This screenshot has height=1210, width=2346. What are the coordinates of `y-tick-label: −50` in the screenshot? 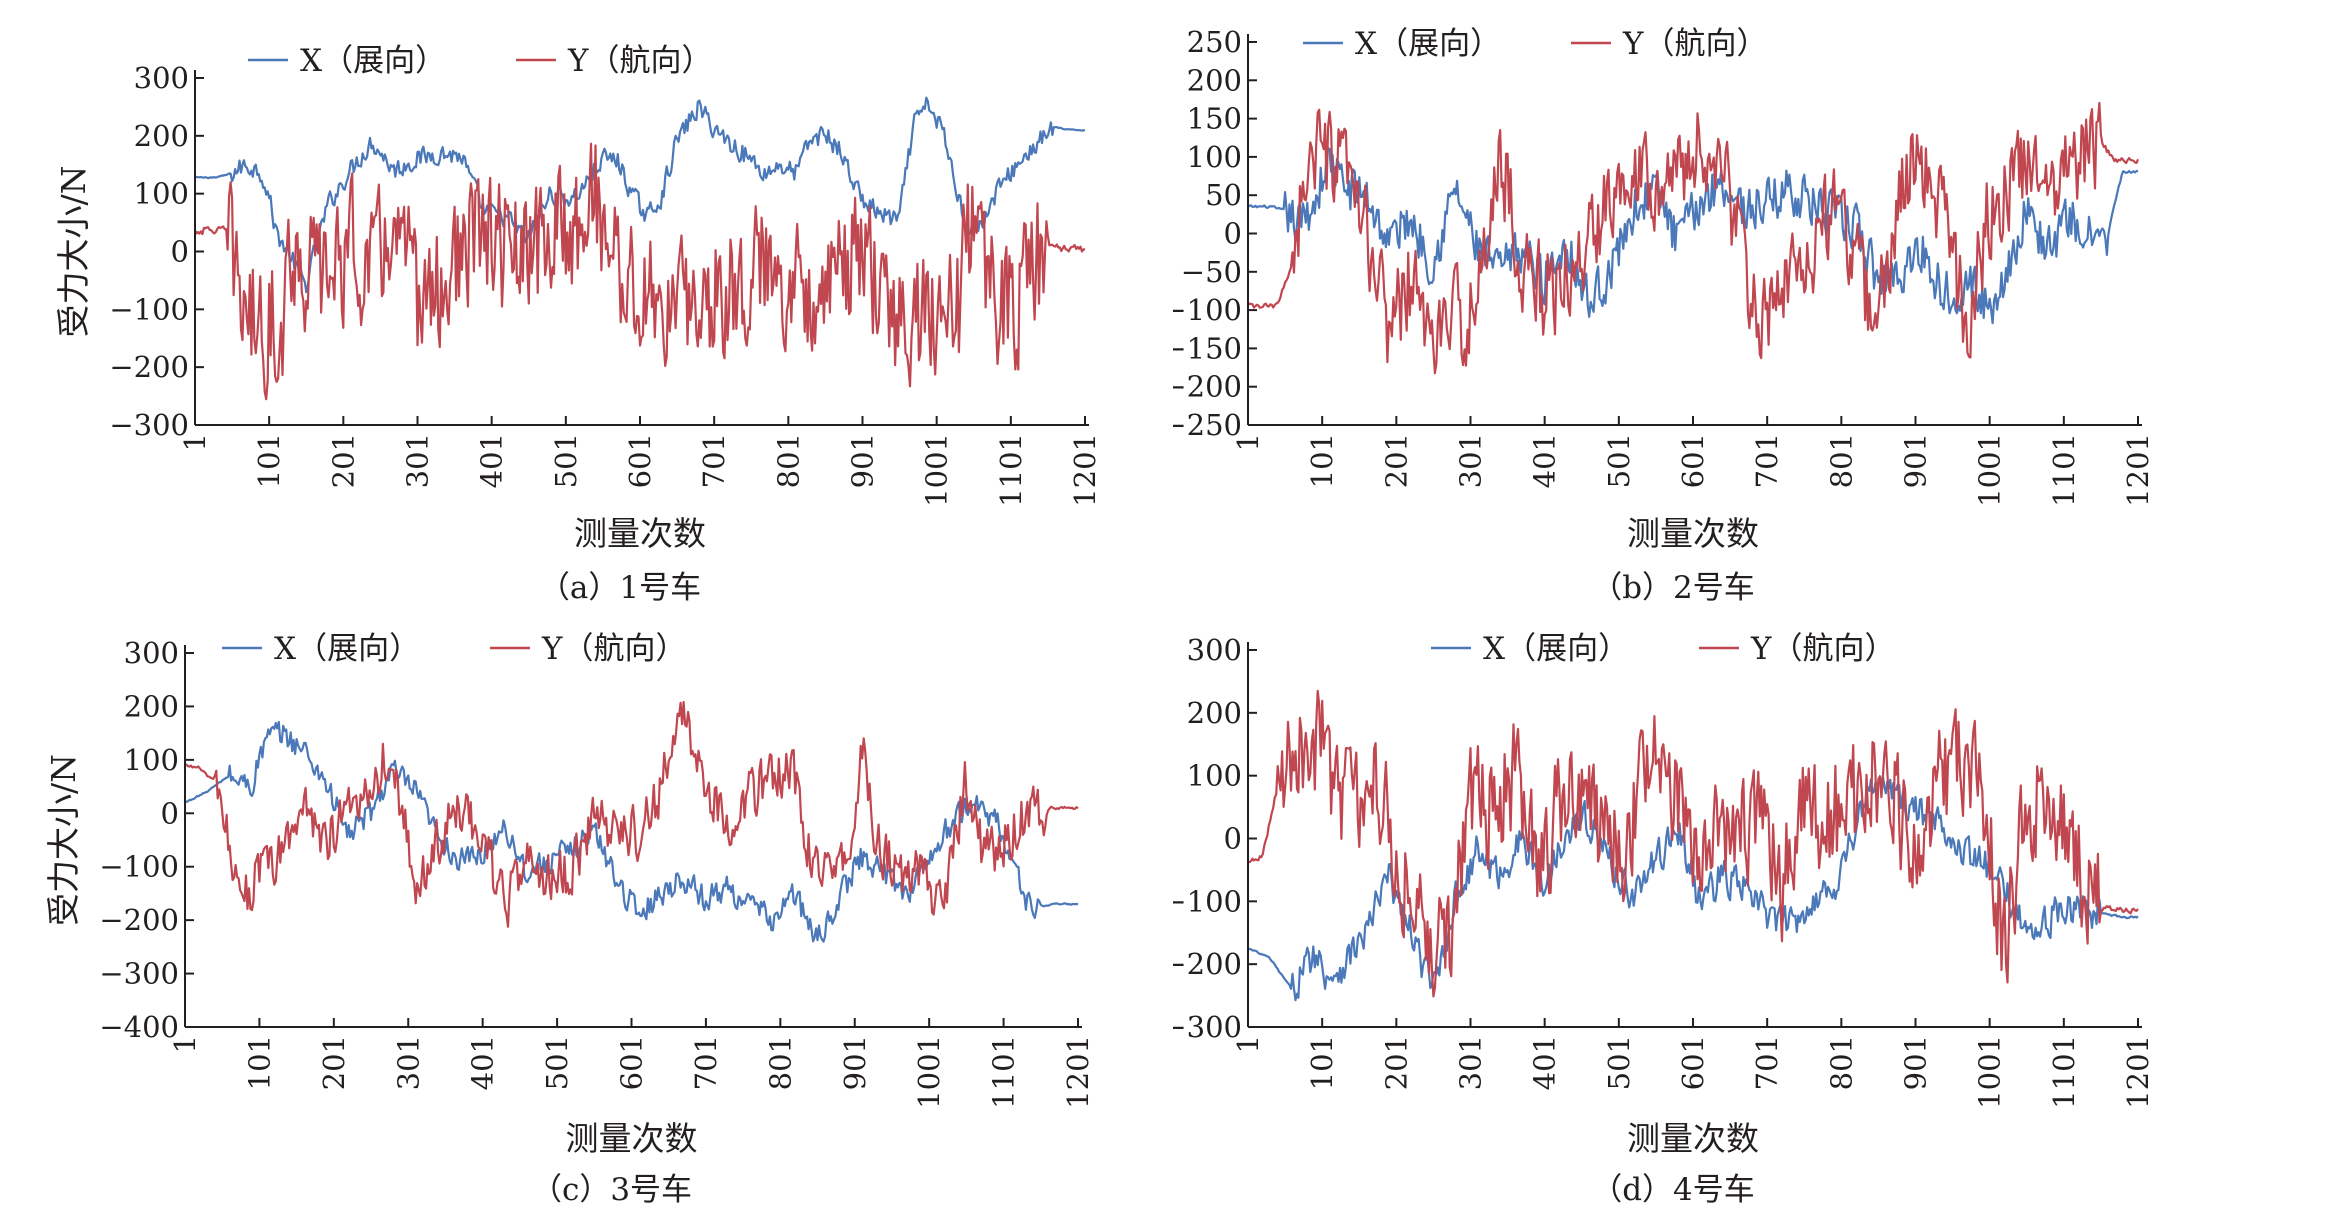 It's located at (1211, 272).